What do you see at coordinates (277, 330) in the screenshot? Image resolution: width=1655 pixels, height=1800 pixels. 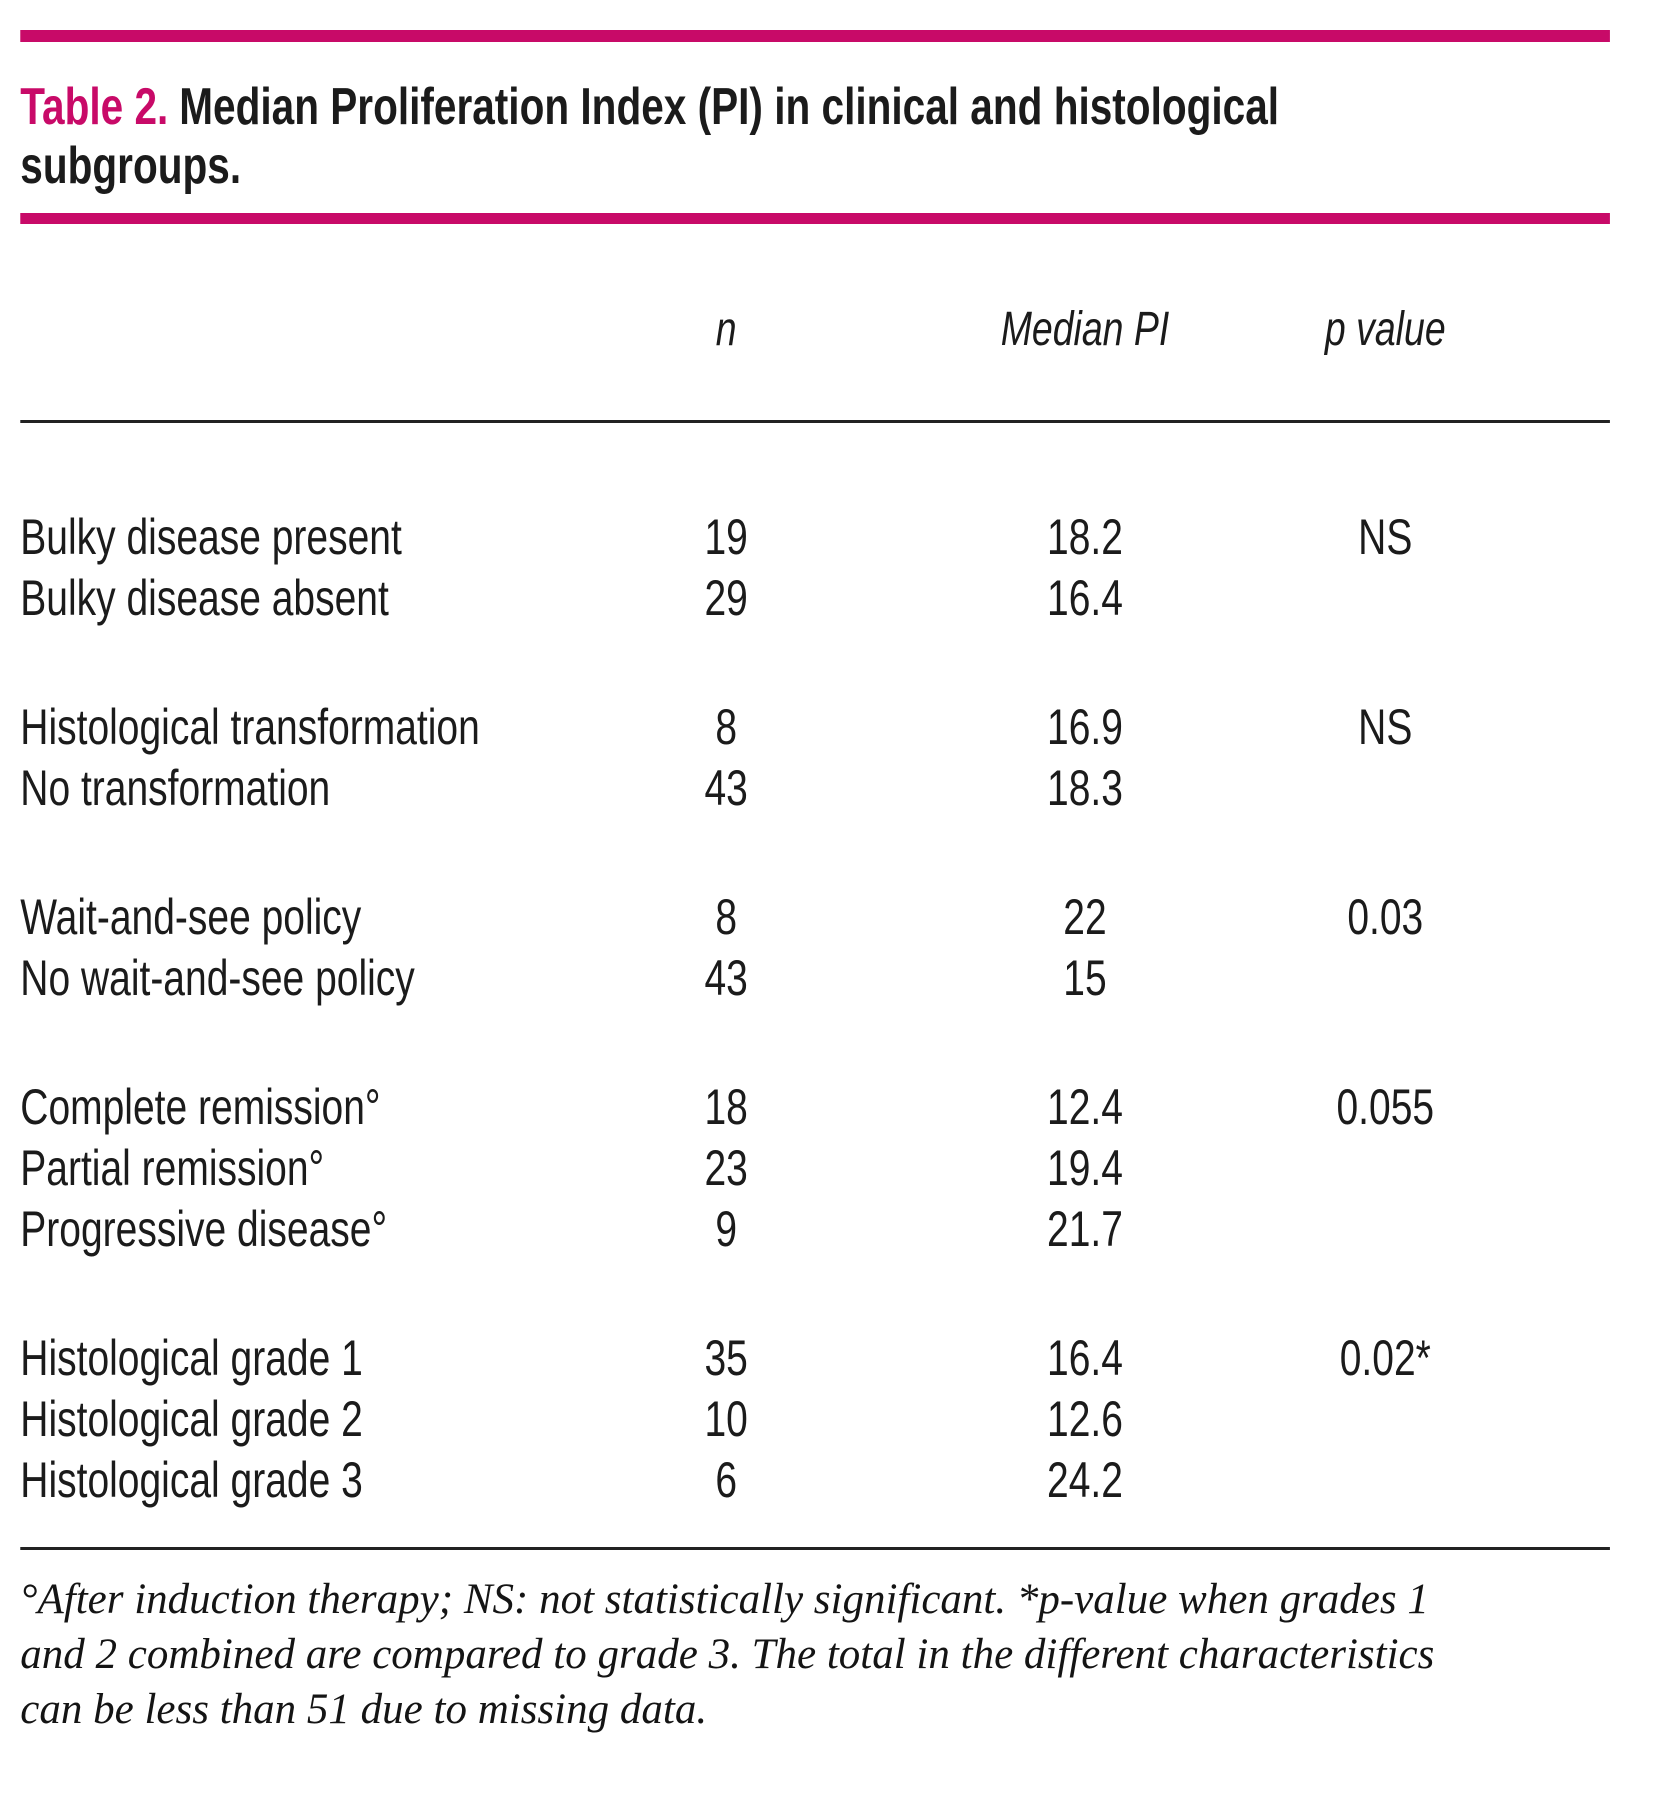 I see `column-header-blank` at bounding box center [277, 330].